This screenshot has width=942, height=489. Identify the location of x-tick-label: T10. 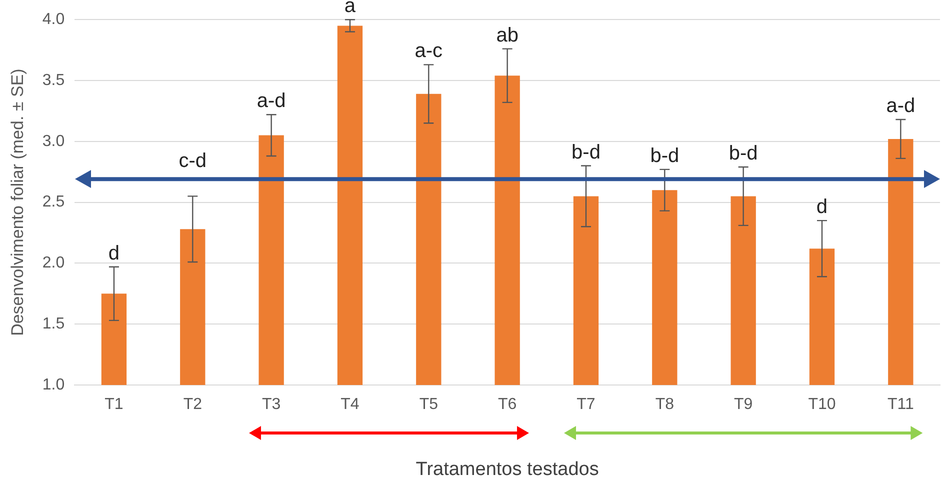
(822, 405).